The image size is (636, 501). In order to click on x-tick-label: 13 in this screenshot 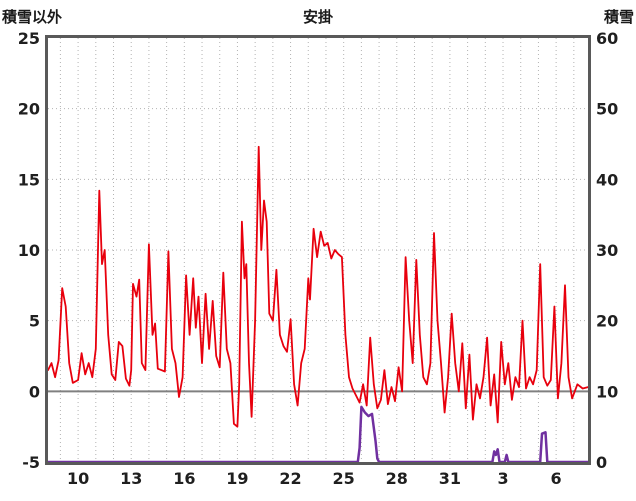, I will do `click(131, 478)`.